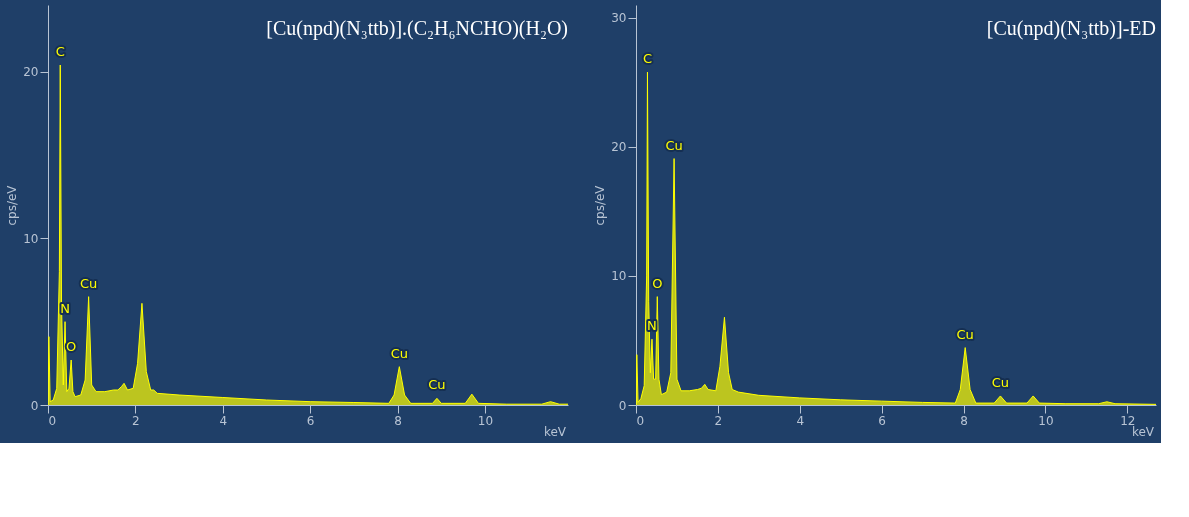 This screenshot has width=1189, height=517. What do you see at coordinates (619, 18) in the screenshot?
I see `y-tick-label: 30` at bounding box center [619, 18].